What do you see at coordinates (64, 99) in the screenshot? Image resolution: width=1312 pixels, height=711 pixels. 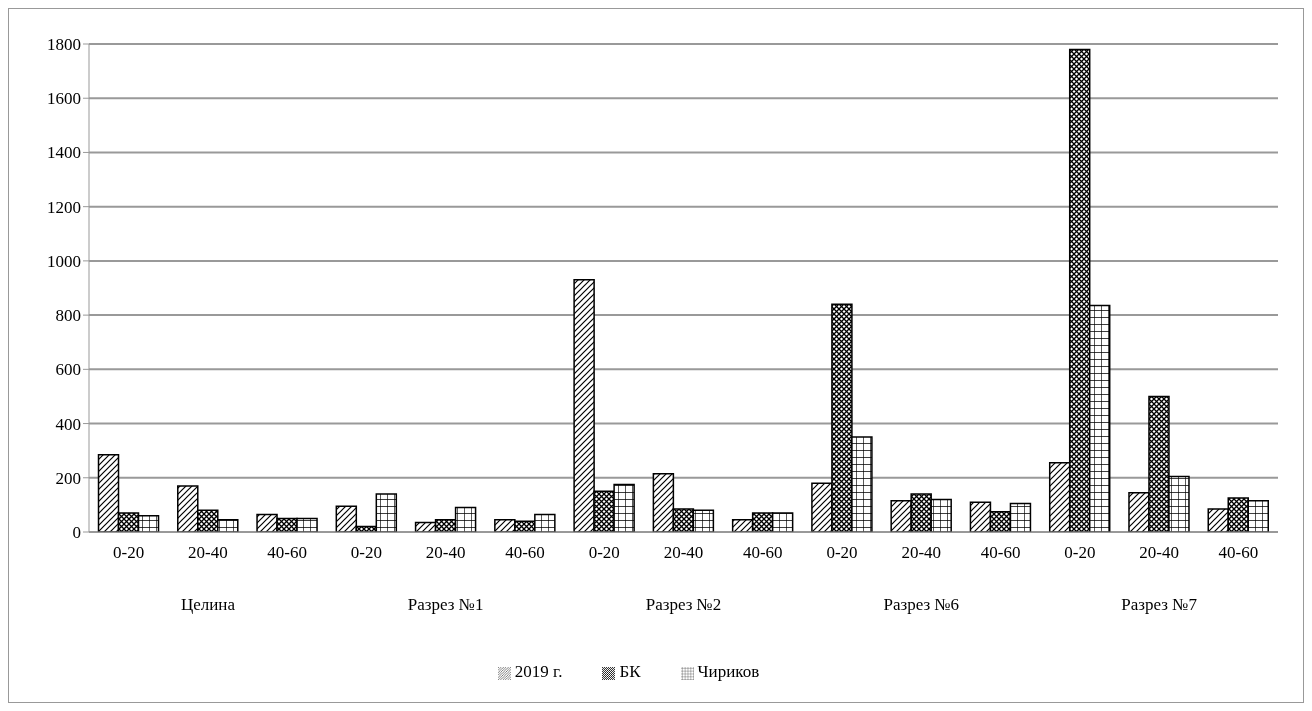 I see `y-tick-label: 1600` at bounding box center [64, 99].